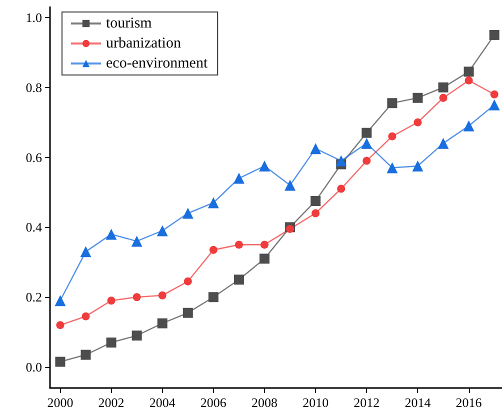 This screenshot has height=412, width=502. I want to click on x-tick-label: 2002, so click(111, 402).